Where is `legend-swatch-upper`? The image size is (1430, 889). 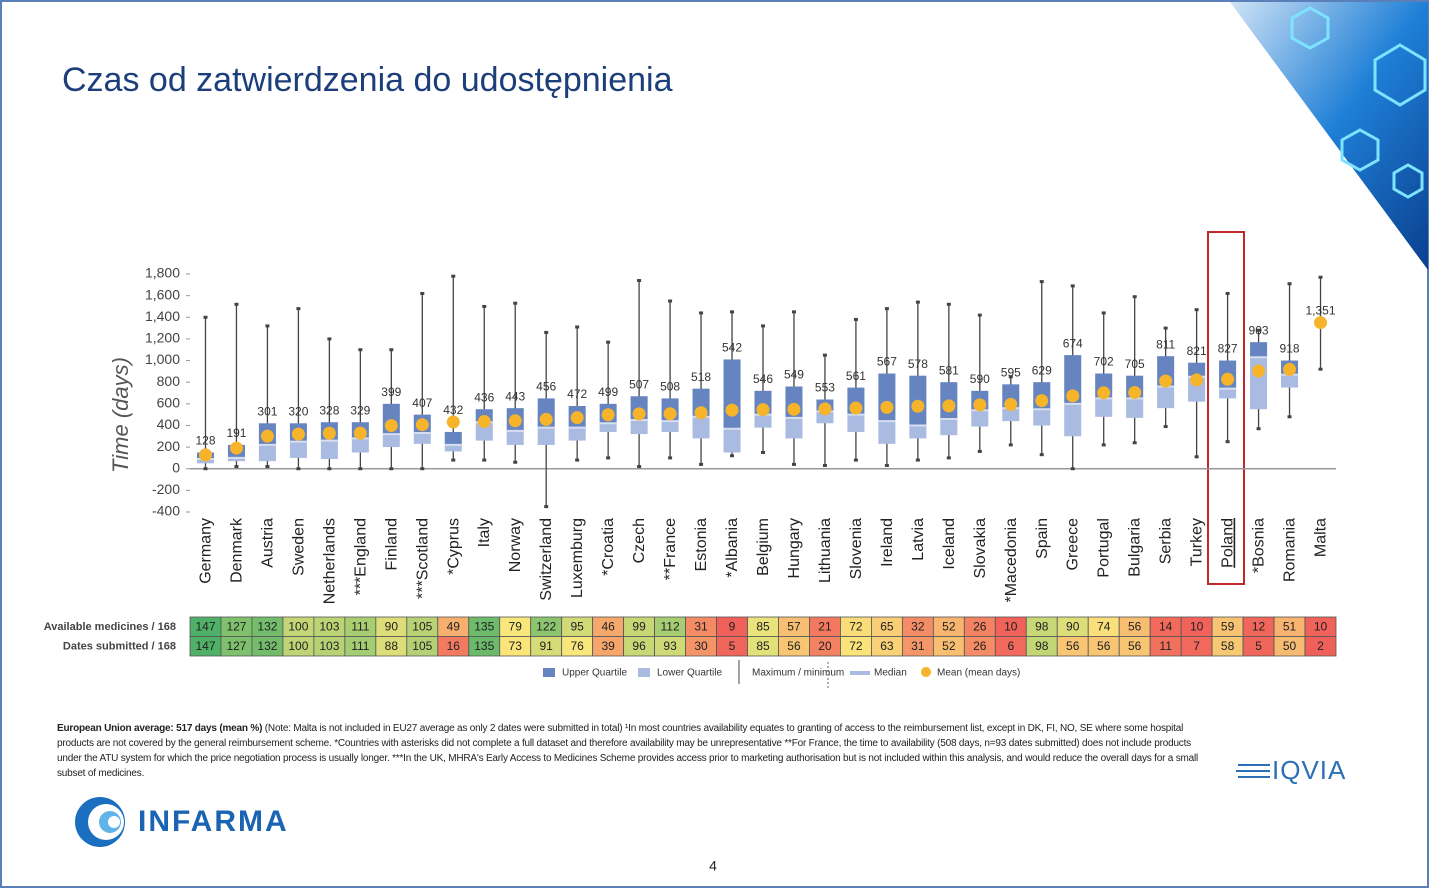 legend-swatch-upper is located at coordinates (549, 672).